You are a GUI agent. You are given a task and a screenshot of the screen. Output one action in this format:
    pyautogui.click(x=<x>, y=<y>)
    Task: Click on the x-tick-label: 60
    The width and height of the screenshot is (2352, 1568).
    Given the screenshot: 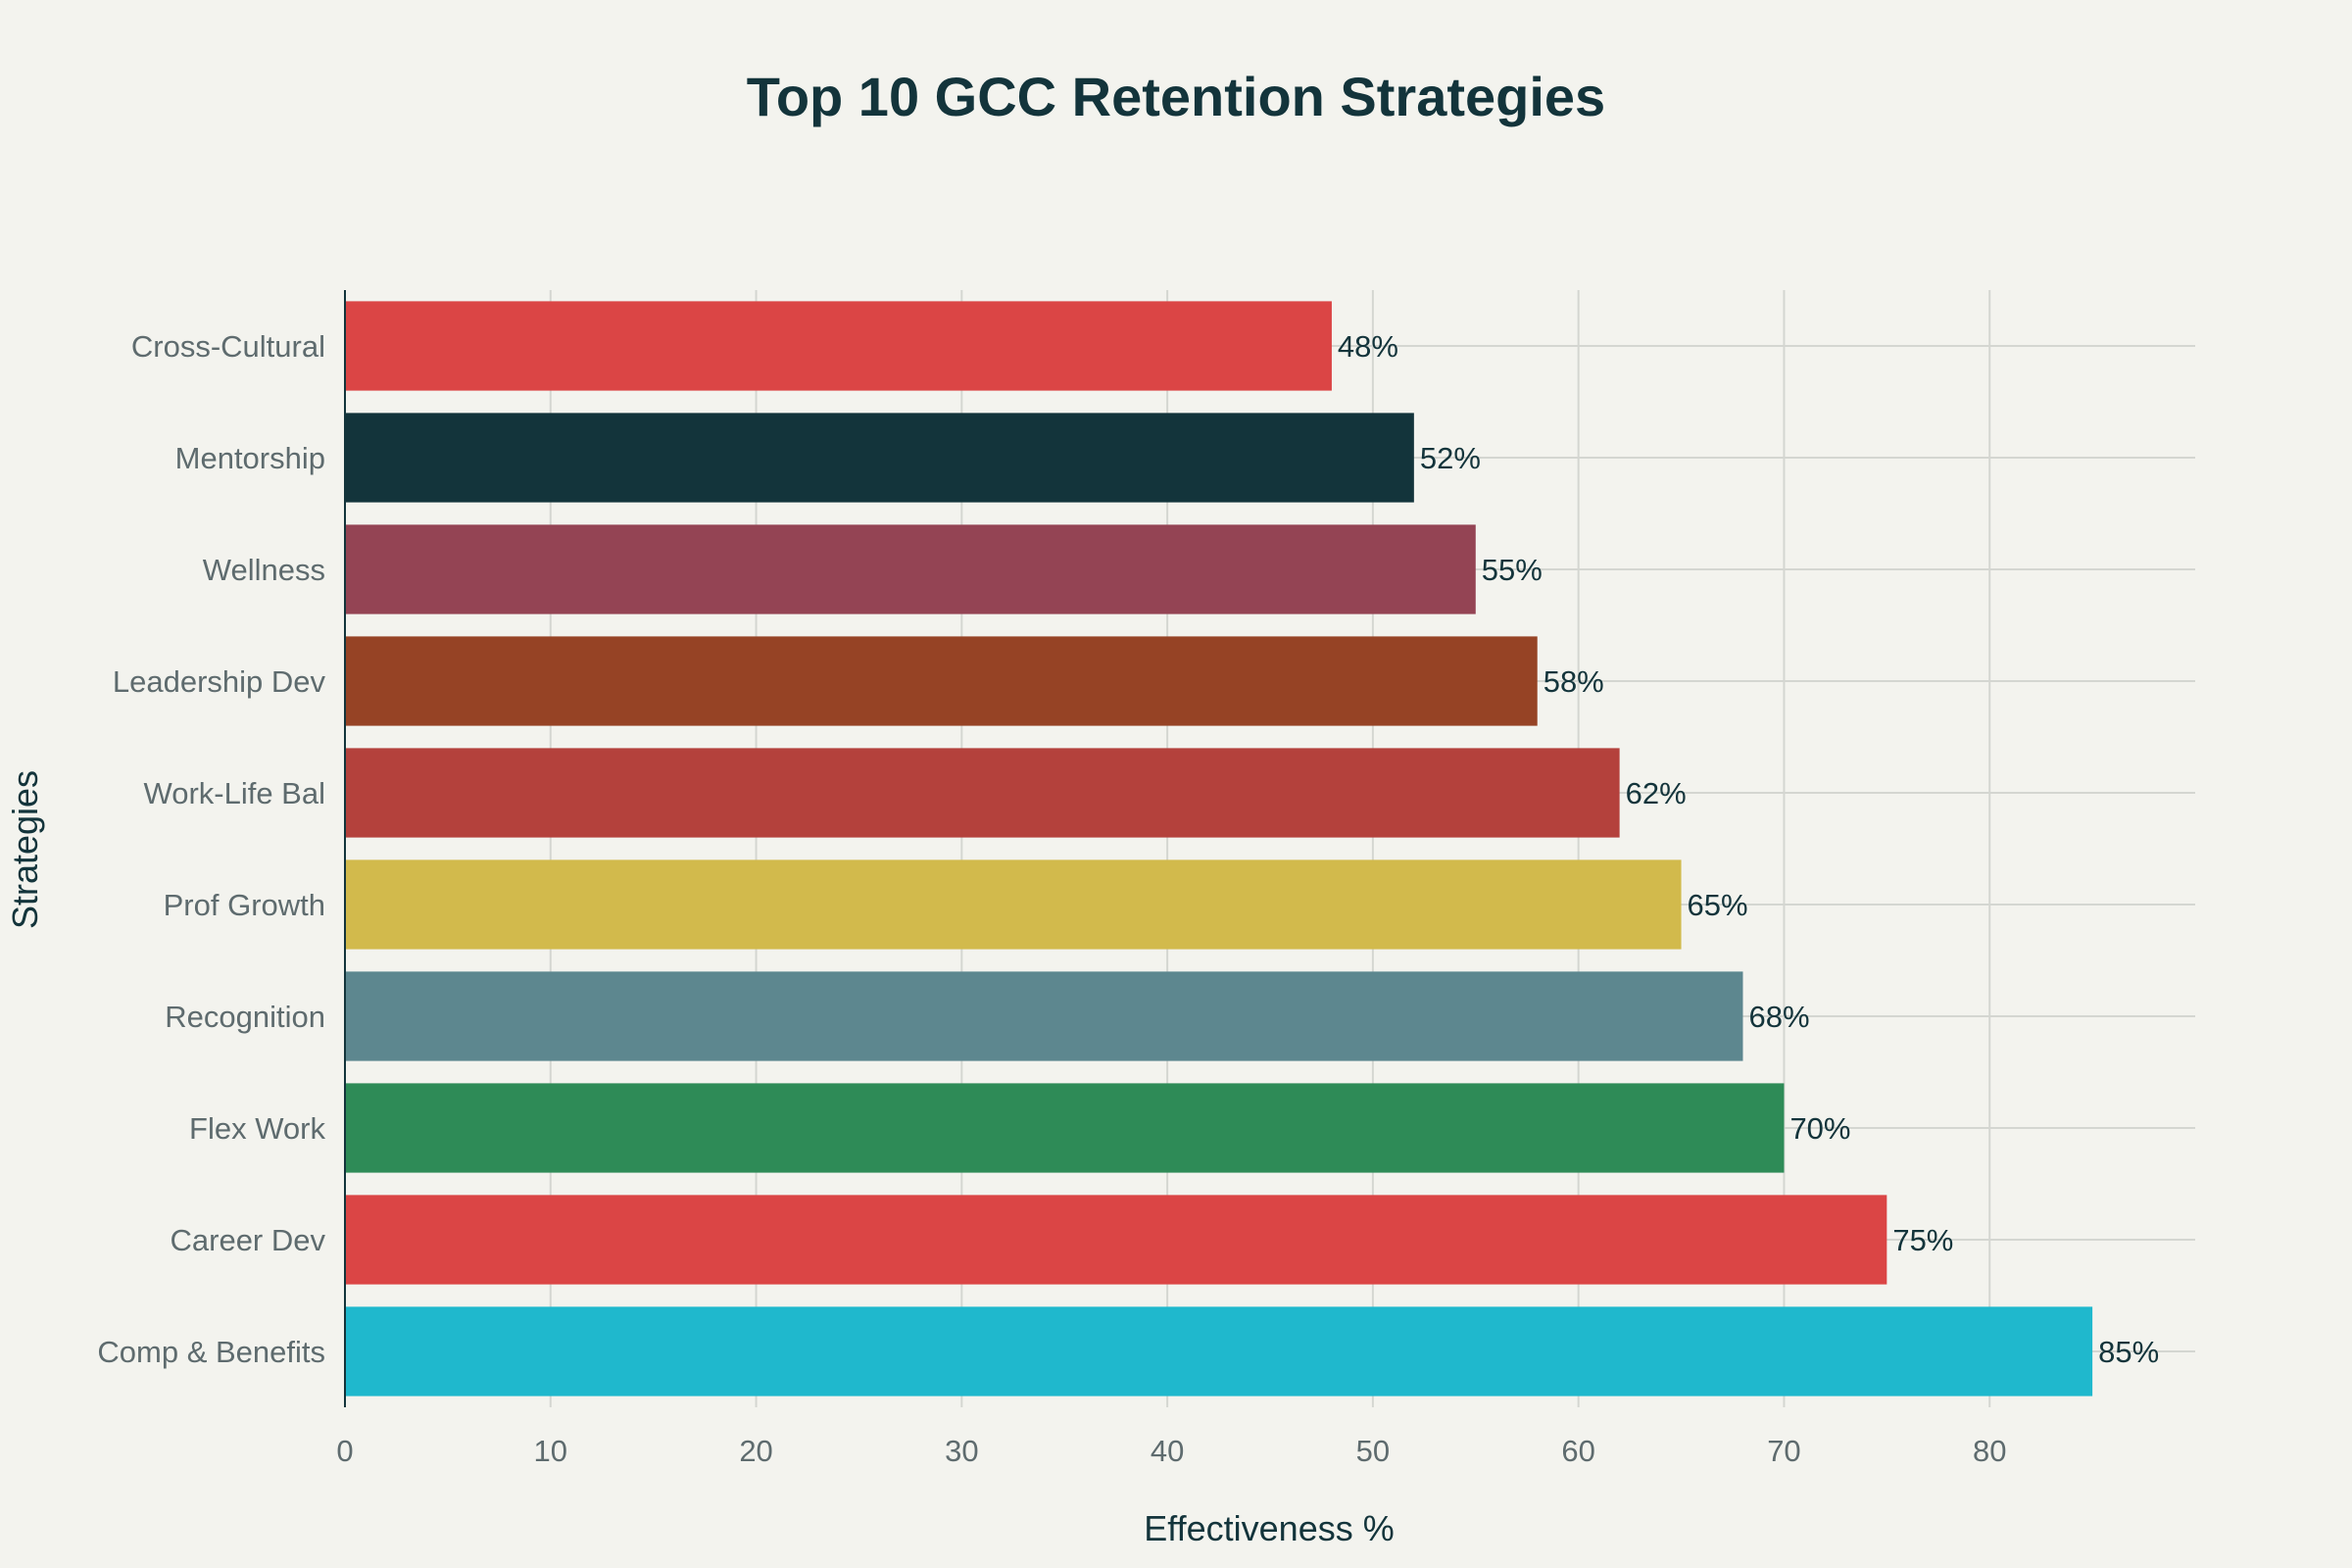 What is the action you would take?
    pyautogui.click(x=1577, y=1451)
    